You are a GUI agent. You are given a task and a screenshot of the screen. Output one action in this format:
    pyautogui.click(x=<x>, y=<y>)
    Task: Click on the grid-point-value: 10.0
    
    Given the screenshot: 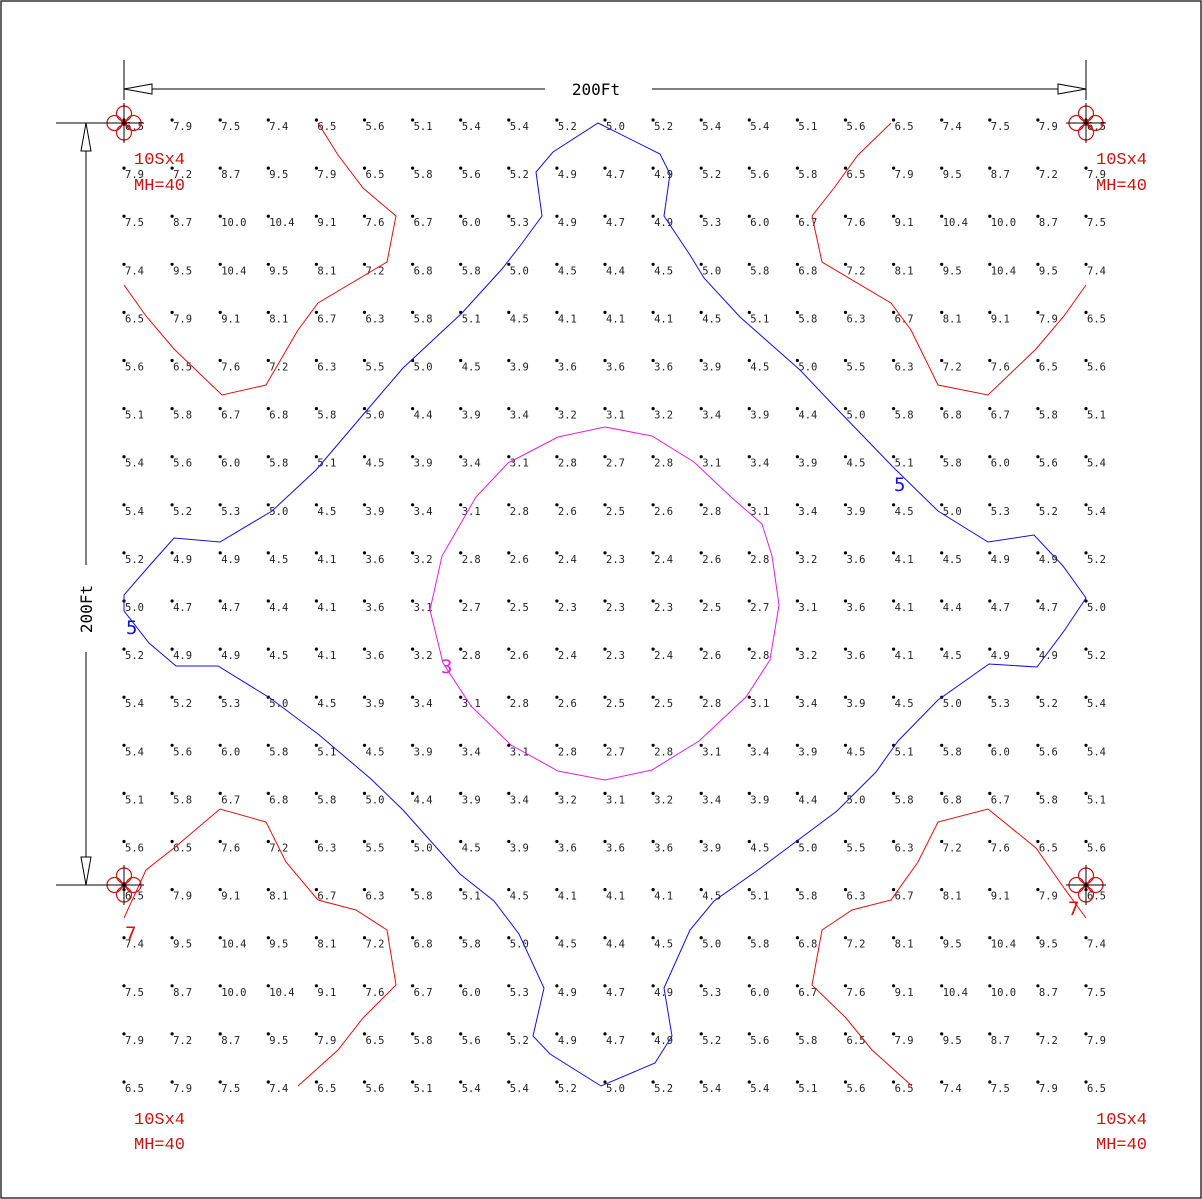 What is the action you would take?
    pyautogui.click(x=1003, y=993)
    